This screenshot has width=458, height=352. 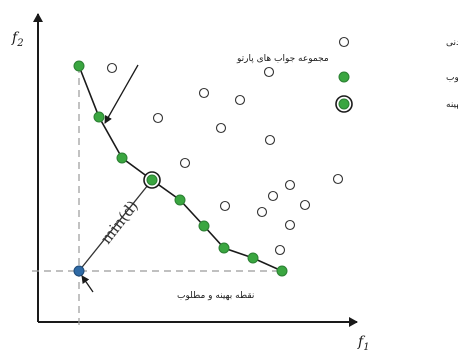 I want to click on ideal-point-label: نقطه بهینه و مطلوب, so click(x=215, y=296).